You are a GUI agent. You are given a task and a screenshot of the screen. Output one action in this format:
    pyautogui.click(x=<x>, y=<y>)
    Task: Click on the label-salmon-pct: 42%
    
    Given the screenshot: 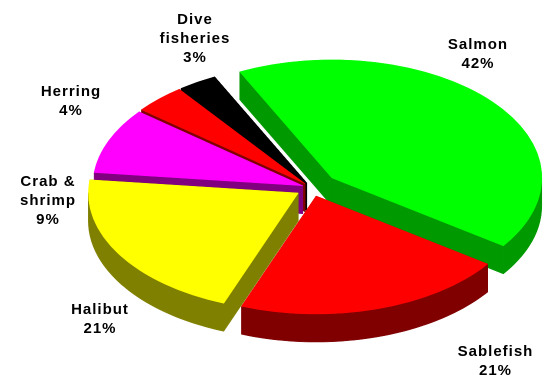 What is the action you would take?
    pyautogui.click(x=478, y=63)
    